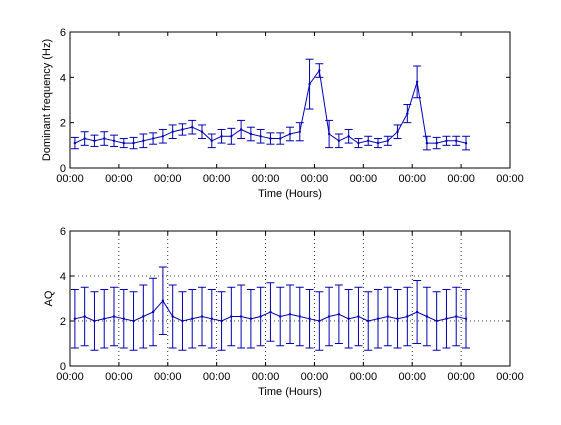  Describe the element at coordinates (290, 392) in the screenshot. I see `x-axis-label: Time (Hours)` at that location.